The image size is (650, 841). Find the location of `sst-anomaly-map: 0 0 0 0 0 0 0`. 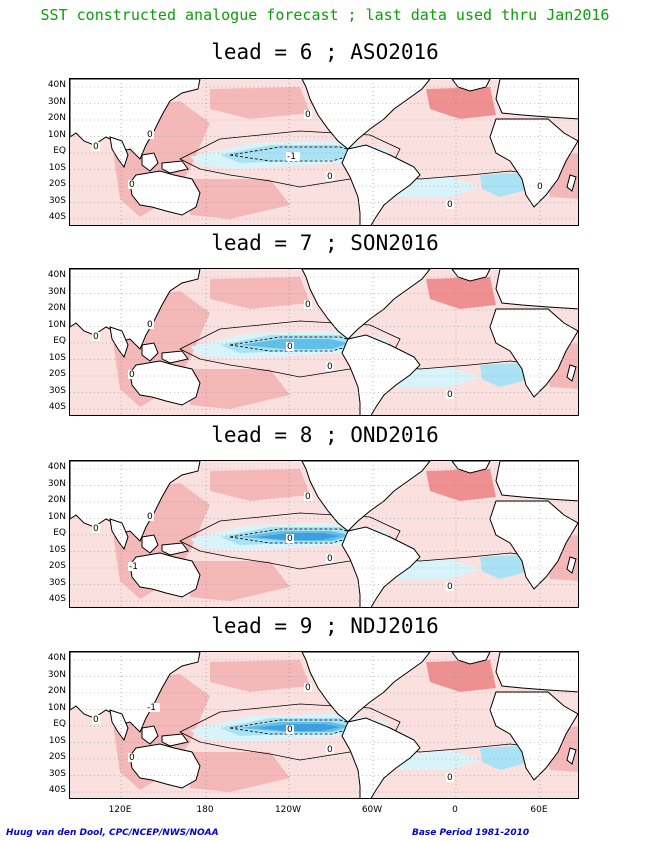

sst-anomaly-map: 0 0 0 0 0 0 0 is located at coordinates (324, 342).